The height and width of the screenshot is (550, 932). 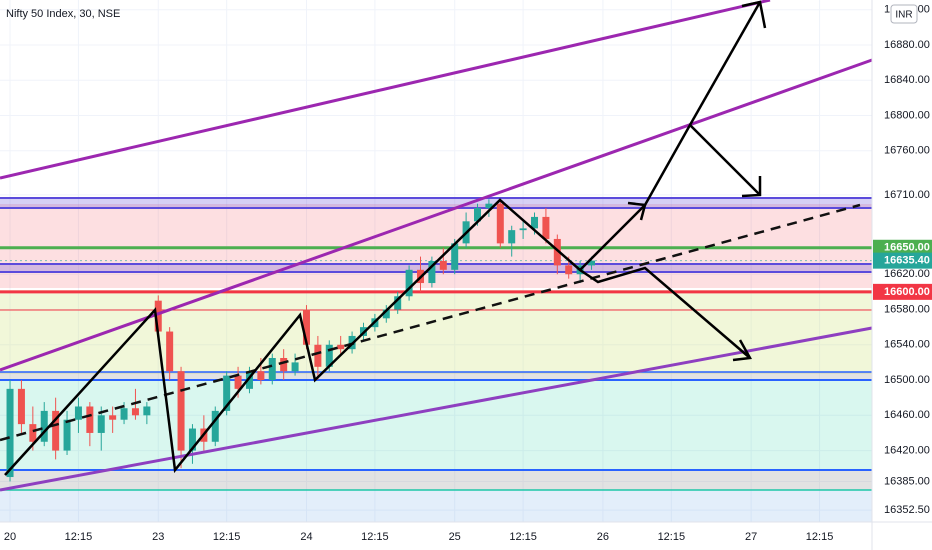 What do you see at coordinates (455, 537) in the screenshot?
I see `x-tick-label: 25` at bounding box center [455, 537].